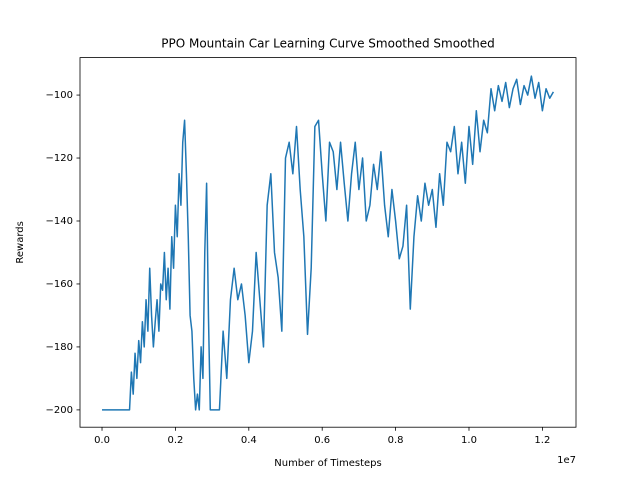 The height and width of the screenshot is (480, 640). I want to click on x-tick-label: 0.2, so click(175, 440).